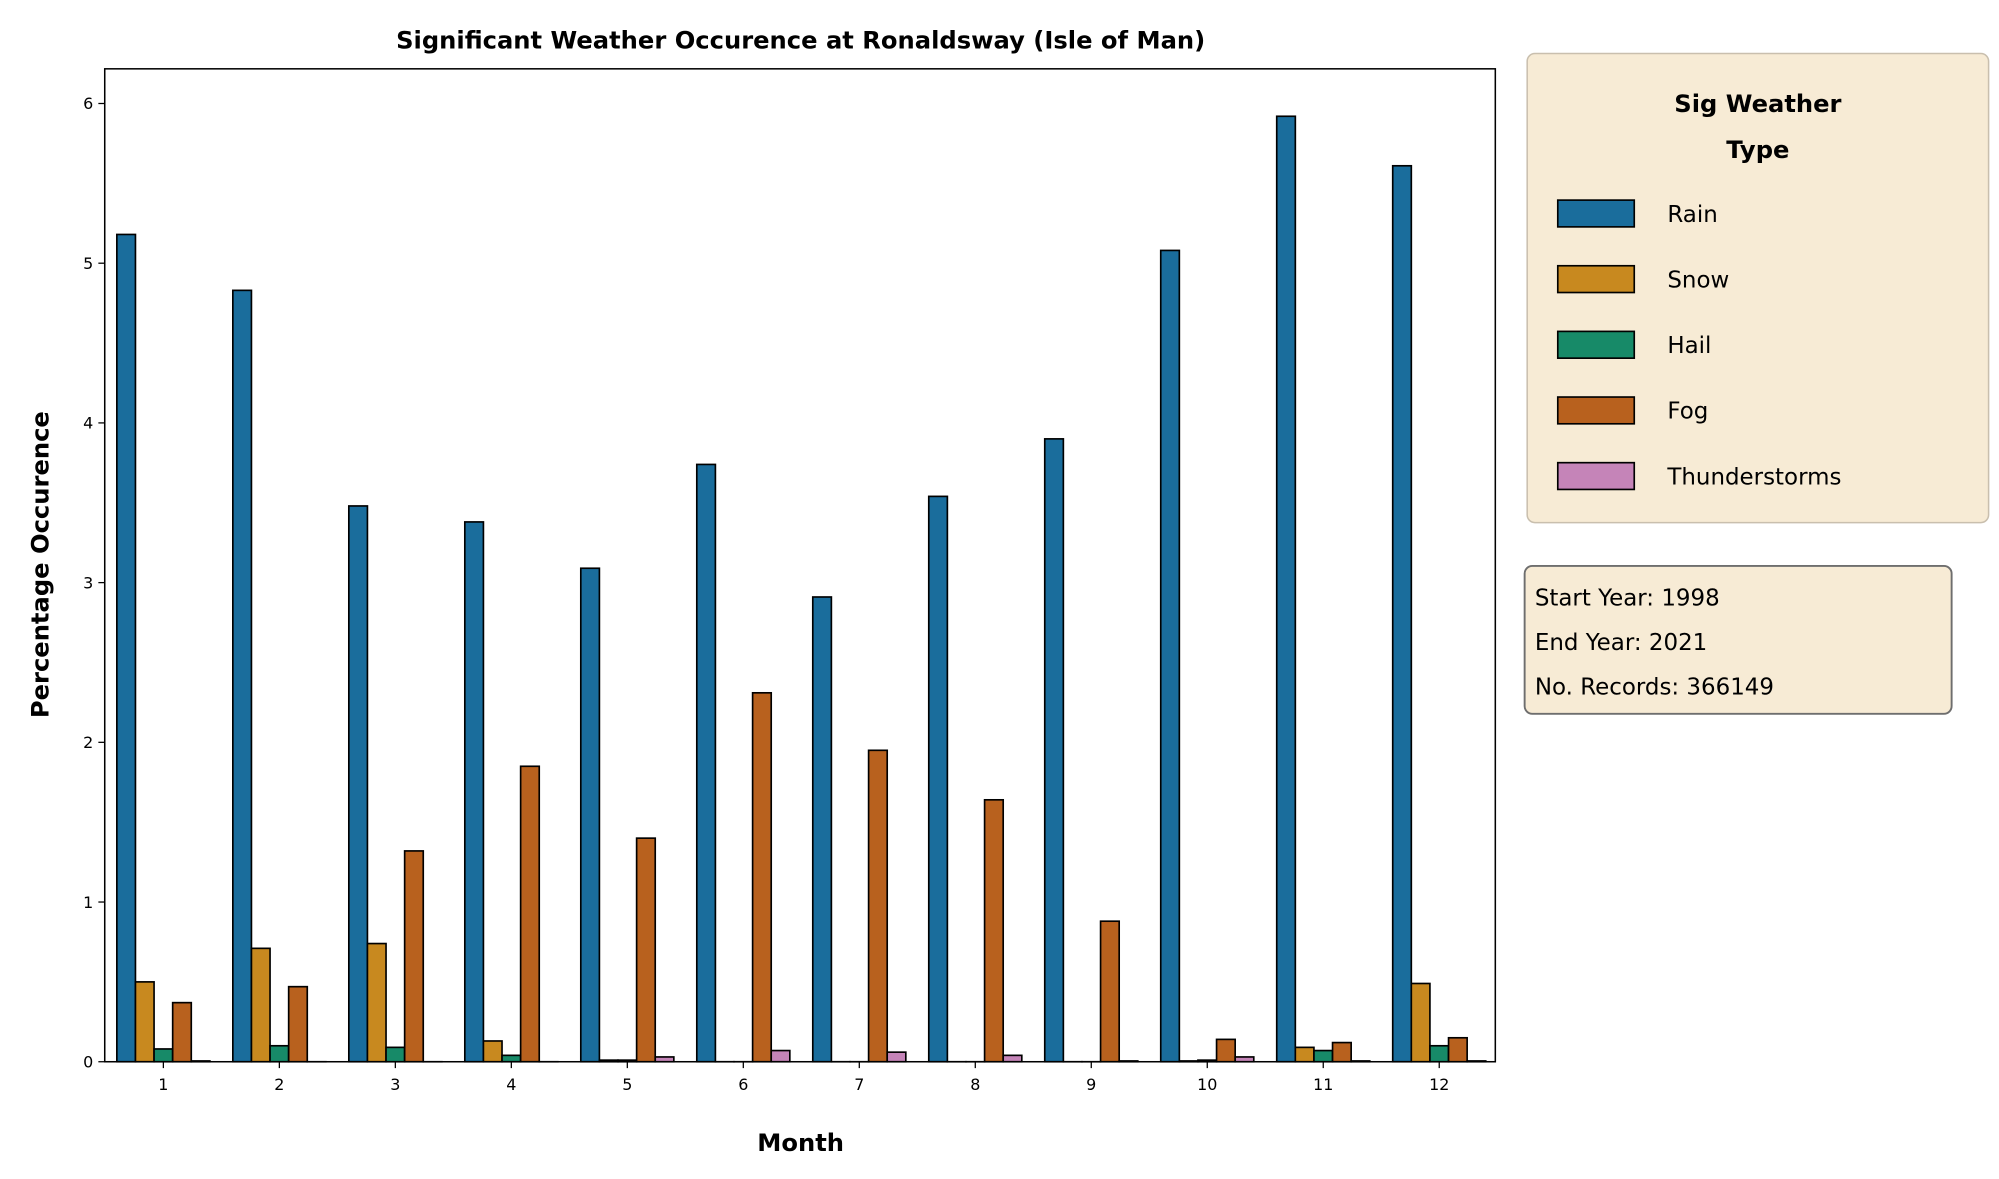 This screenshot has height=1179, width=1999. I want to click on x-axis: 1 2 3 4 5 6 7 8 9 10 11 12, so click(803, 1077).